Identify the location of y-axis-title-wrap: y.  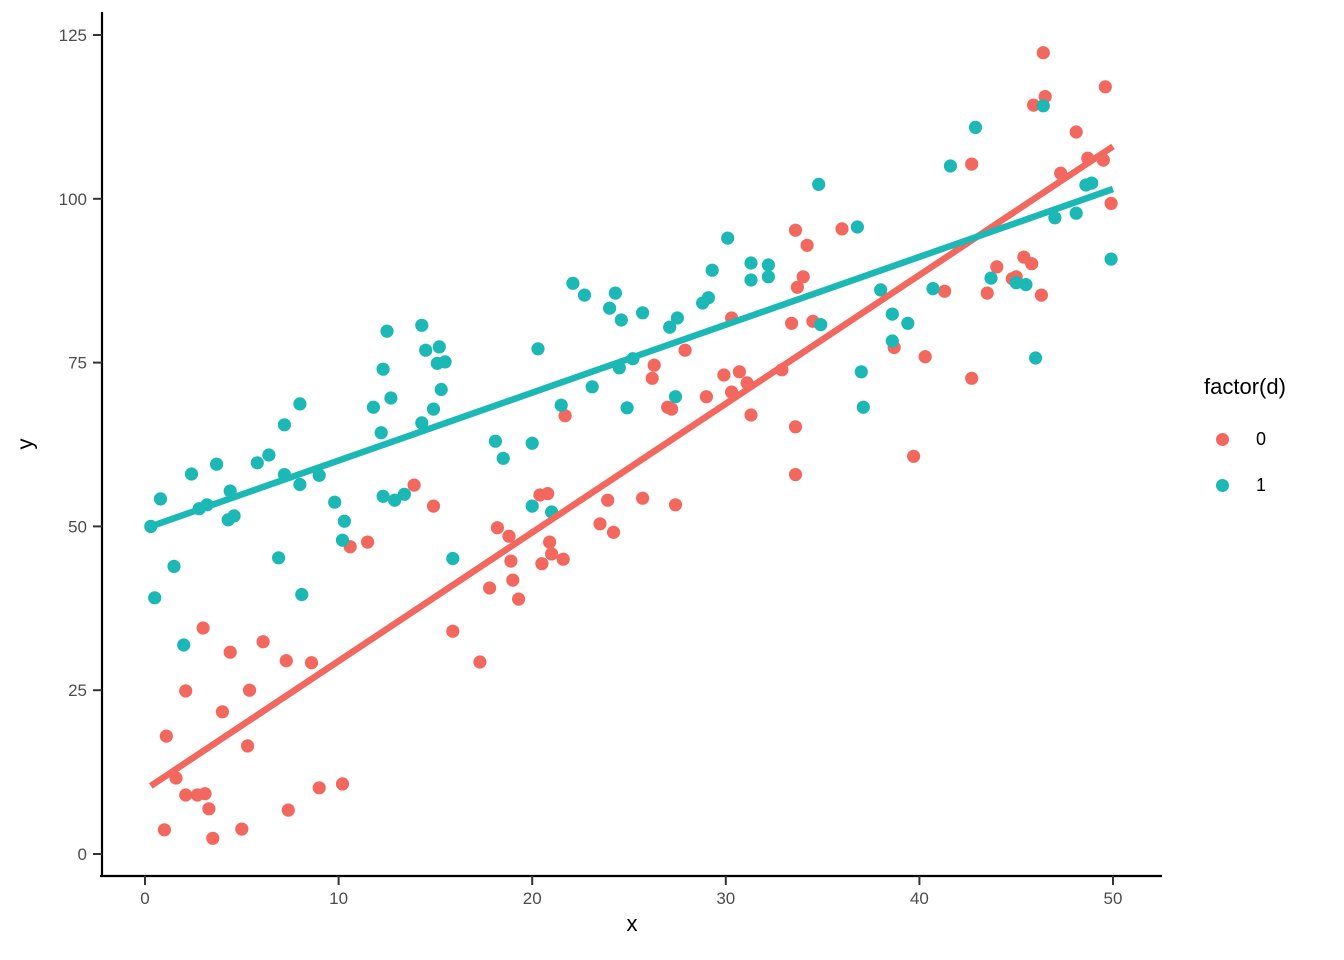
(25, 444).